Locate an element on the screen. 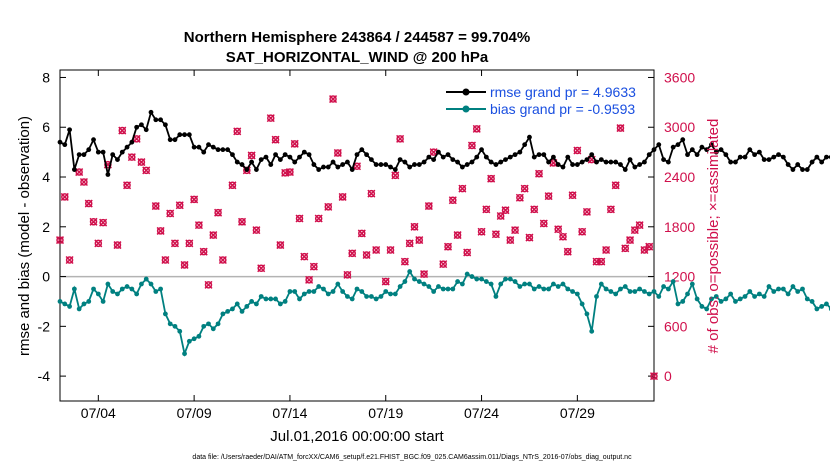  y-left-tick-label: -4 is located at coordinates (44, 376).